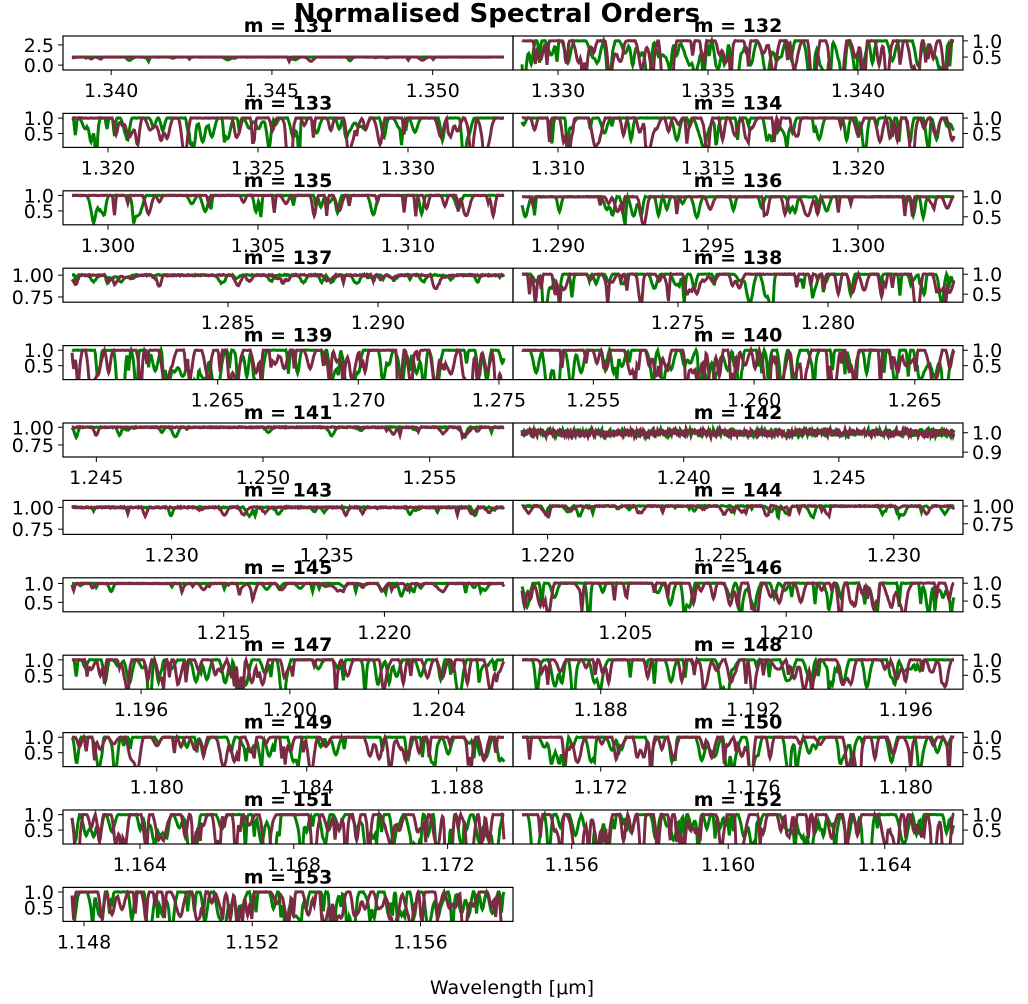 Image resolution: width=1028 pixels, height=1004 pixels. Describe the element at coordinates (993, 507) in the screenshot. I see `y-tick-label: 1.00` at that location.